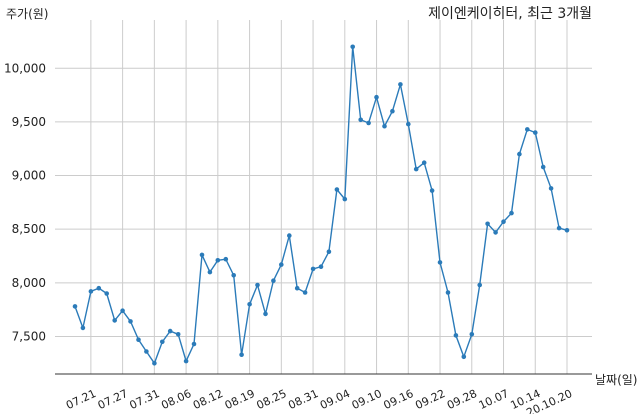  What do you see at coordinates (367, 399) in the screenshot?
I see `x-tick-label: 09.10` at bounding box center [367, 399].